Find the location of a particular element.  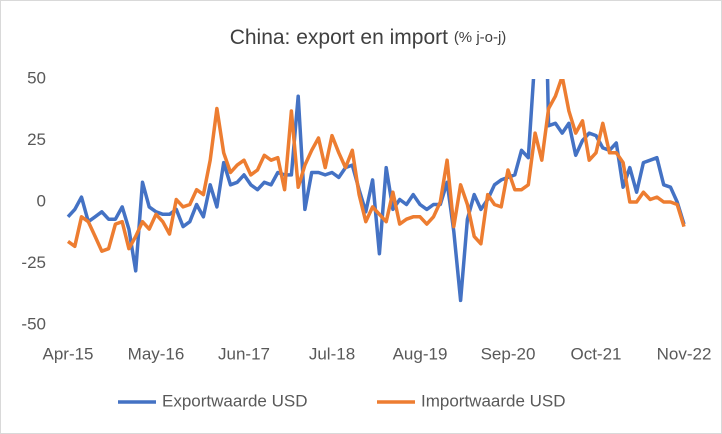

y-tick-label: 50 is located at coordinates (36, 77).